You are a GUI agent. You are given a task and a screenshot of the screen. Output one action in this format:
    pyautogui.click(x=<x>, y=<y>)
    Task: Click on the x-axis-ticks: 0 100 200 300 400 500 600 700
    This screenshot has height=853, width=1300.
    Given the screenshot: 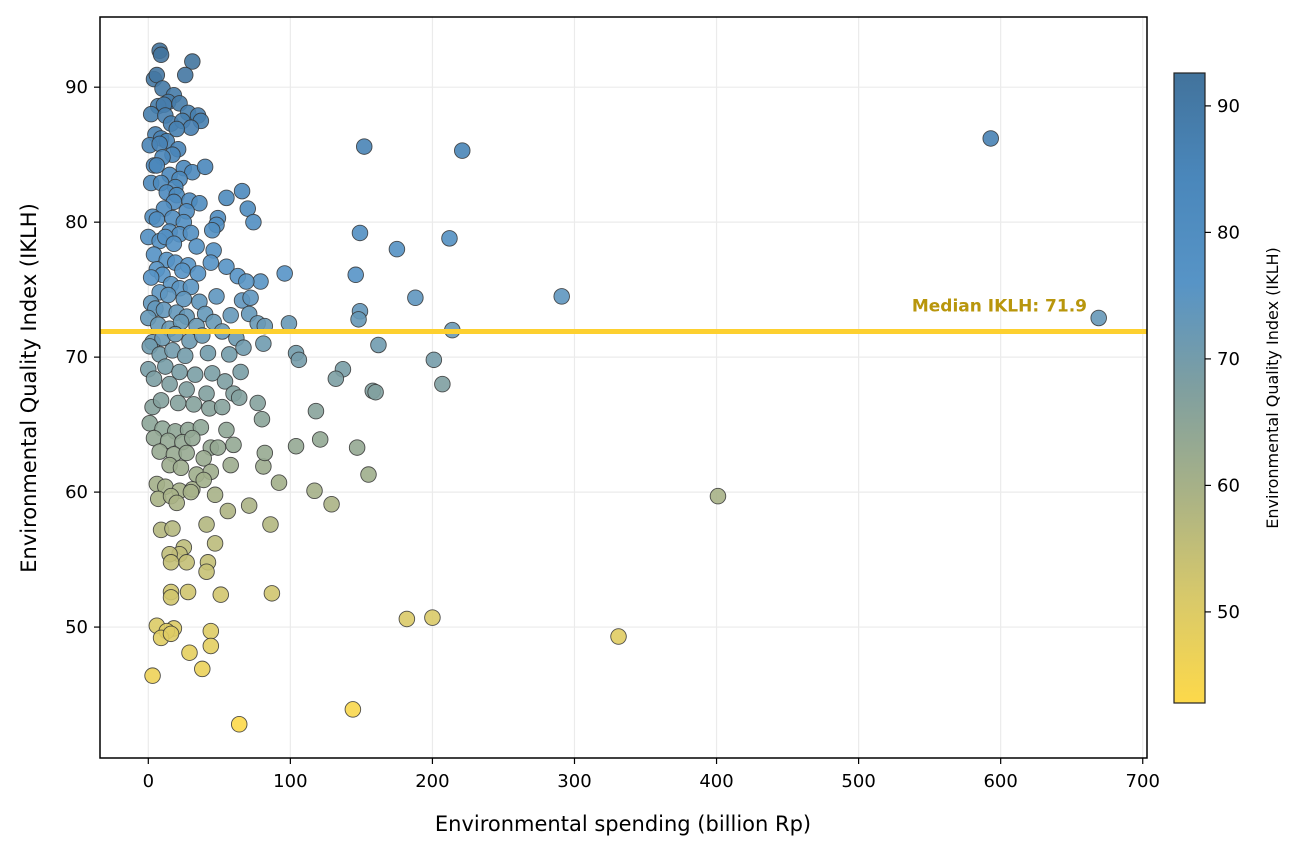 What is the action you would take?
    pyautogui.click(x=651, y=775)
    